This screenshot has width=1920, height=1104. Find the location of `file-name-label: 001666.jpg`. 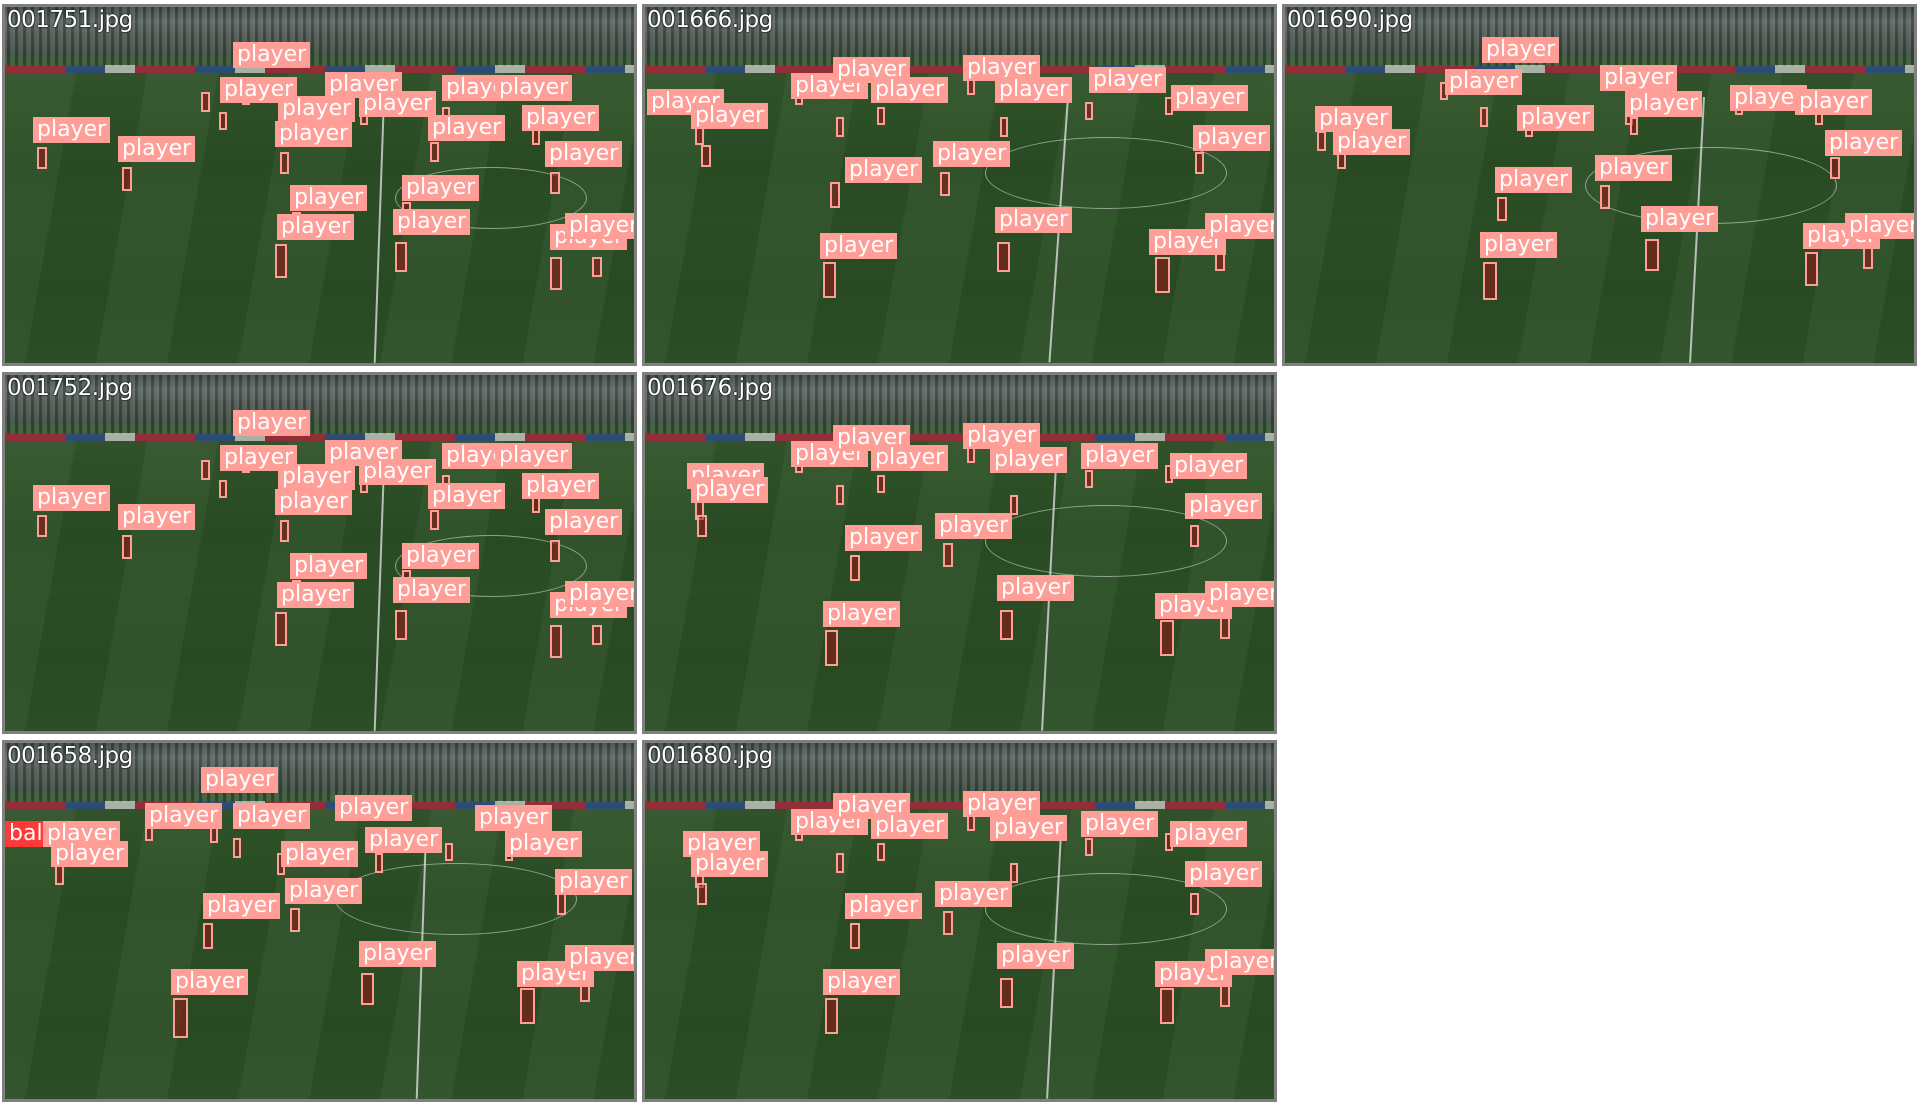

file-name-label: 001666.jpg is located at coordinates (710, 20).